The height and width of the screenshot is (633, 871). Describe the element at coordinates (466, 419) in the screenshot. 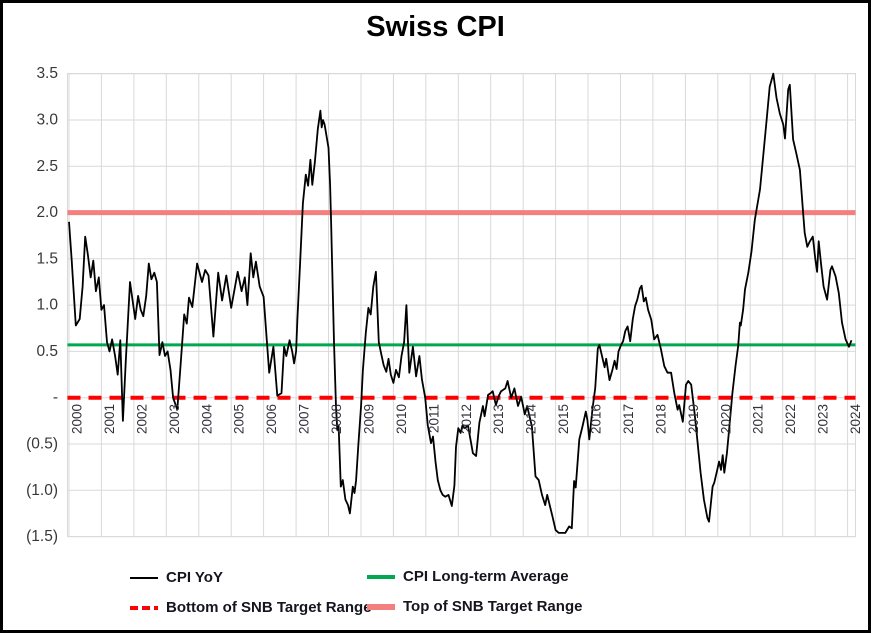

I see `x-tick-label: 2012` at that location.